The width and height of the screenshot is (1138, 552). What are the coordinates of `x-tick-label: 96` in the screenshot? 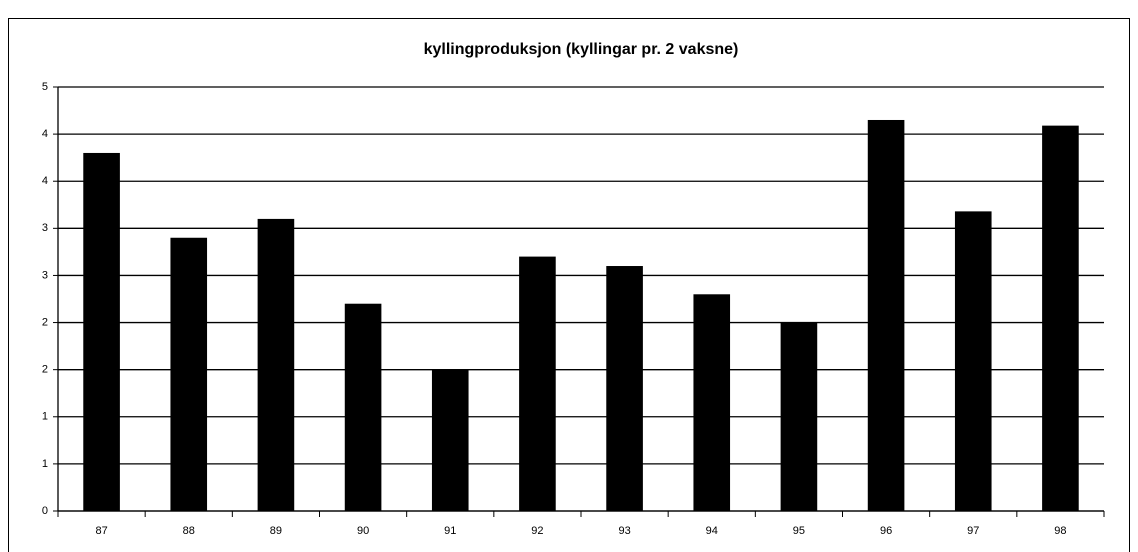 It's located at (886, 531).